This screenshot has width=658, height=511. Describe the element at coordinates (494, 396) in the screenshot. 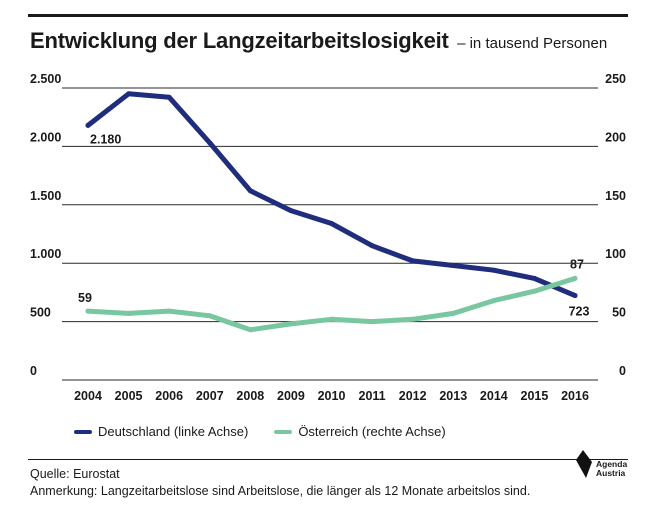

I see `x-tick-label: 2014` at that location.